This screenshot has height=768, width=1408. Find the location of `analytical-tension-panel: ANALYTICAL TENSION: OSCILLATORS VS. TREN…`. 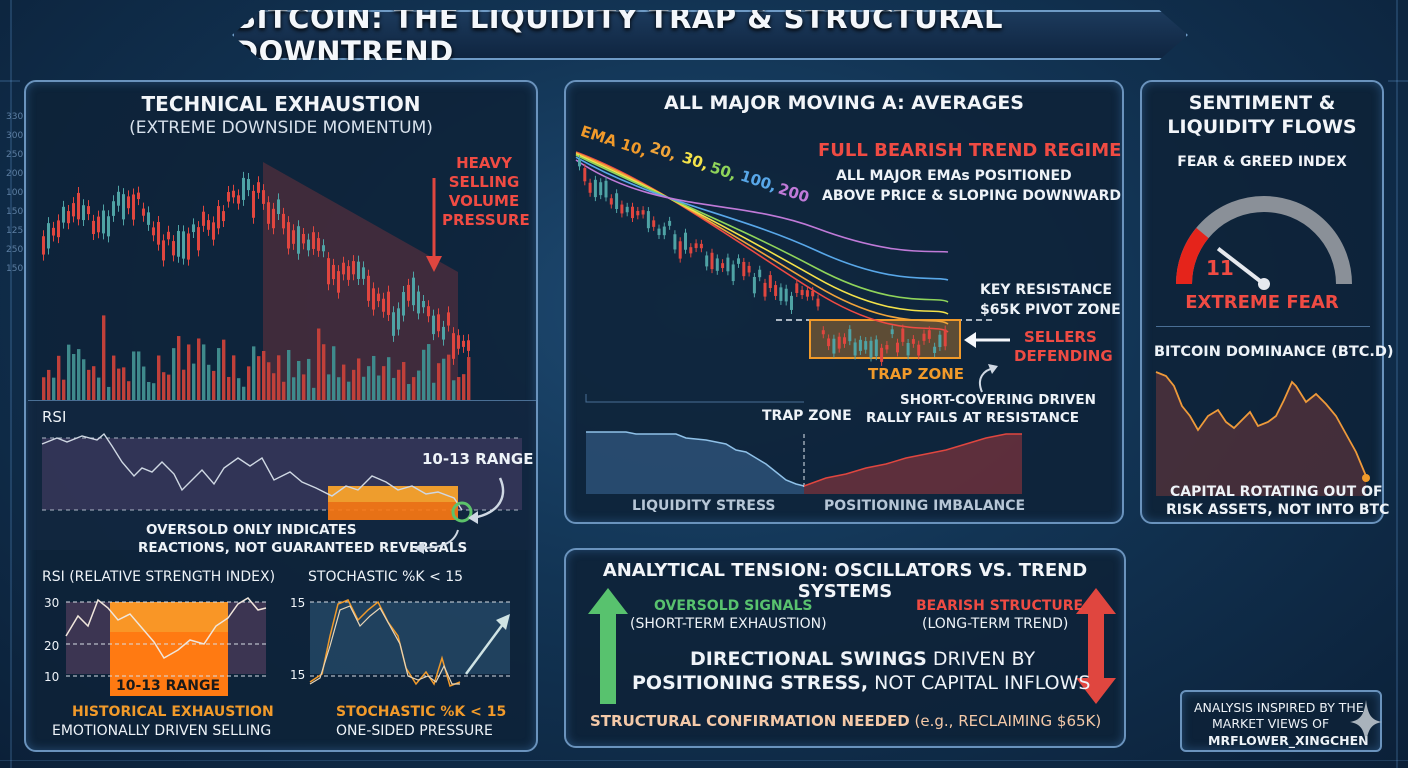

analytical-tension-panel: ANALYTICAL TENSION: OSCILLATORS VS. TREN… is located at coordinates (845, 648).